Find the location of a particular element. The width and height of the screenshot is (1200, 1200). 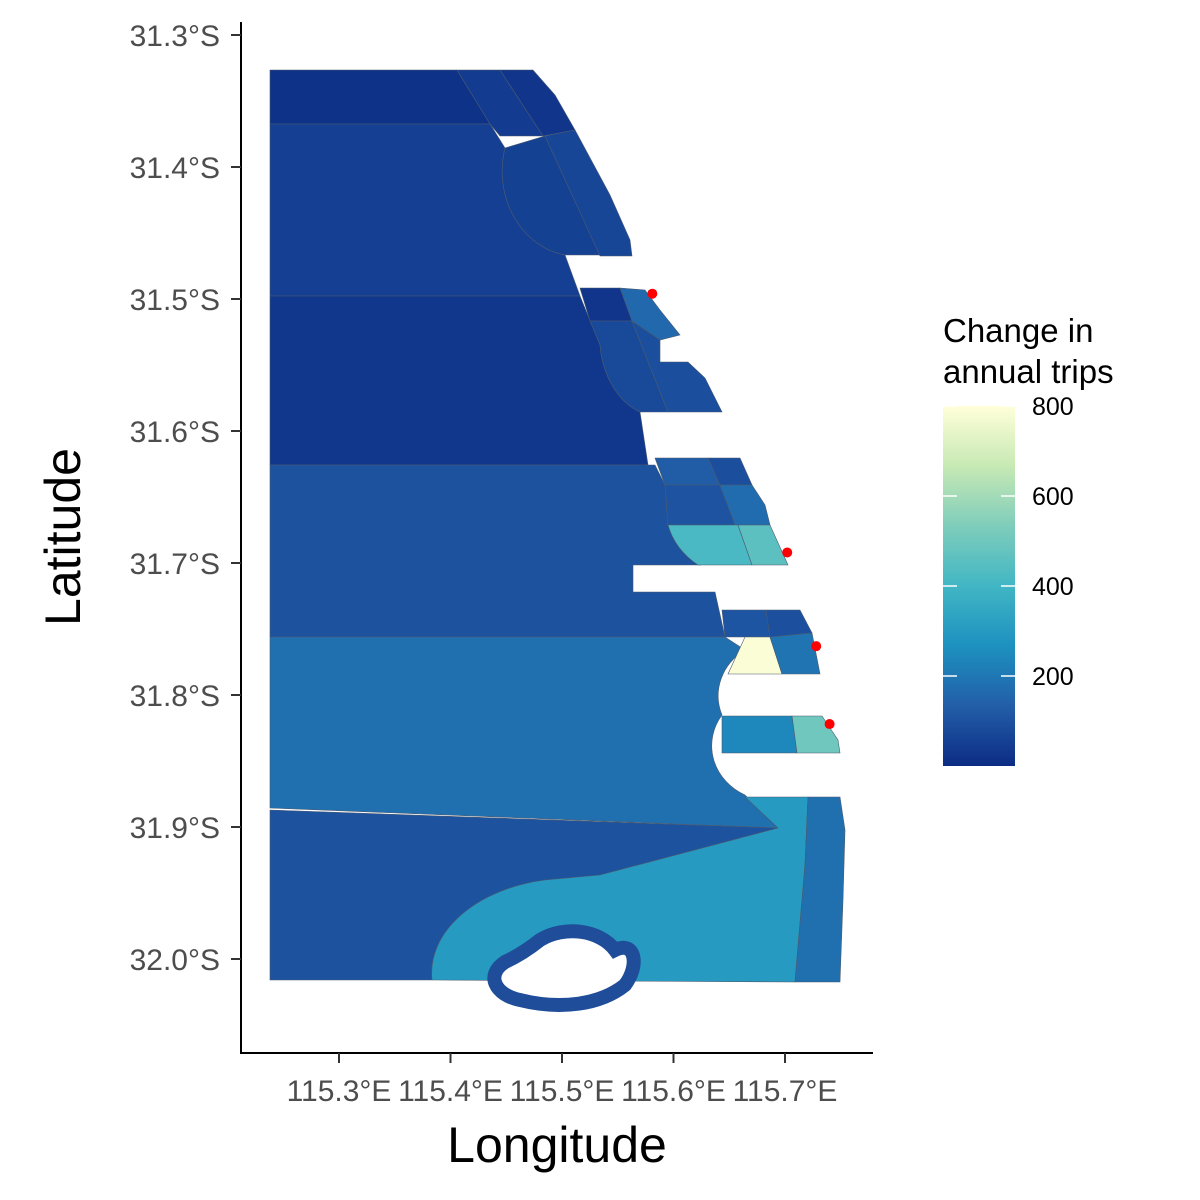

y-tick-label: 32.0°S is located at coordinates (175, 960).